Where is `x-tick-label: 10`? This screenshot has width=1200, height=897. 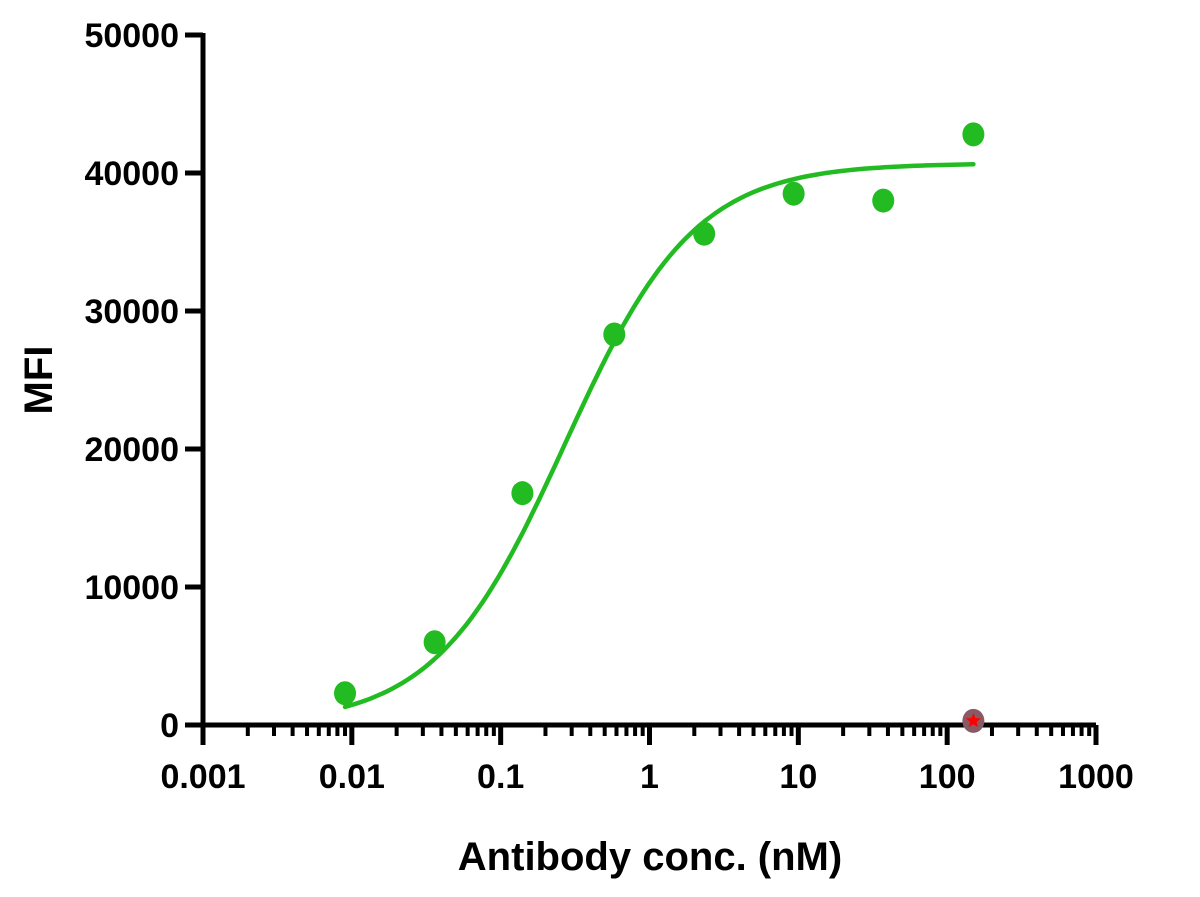
x-tick-label: 10 is located at coordinates (798, 777).